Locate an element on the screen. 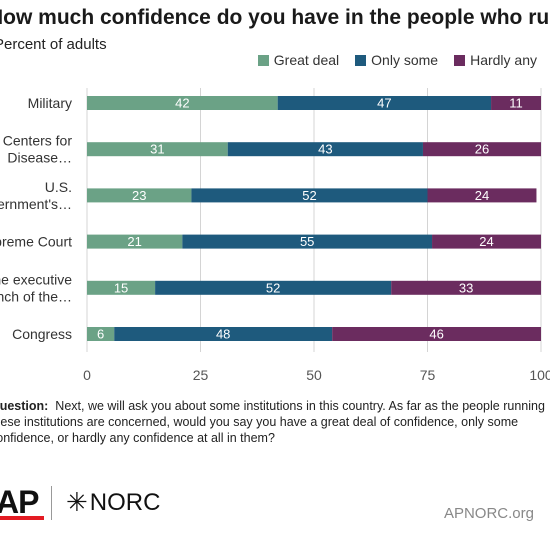 The image size is (550, 550). legend-item-only-some: Only some is located at coordinates (396, 60).